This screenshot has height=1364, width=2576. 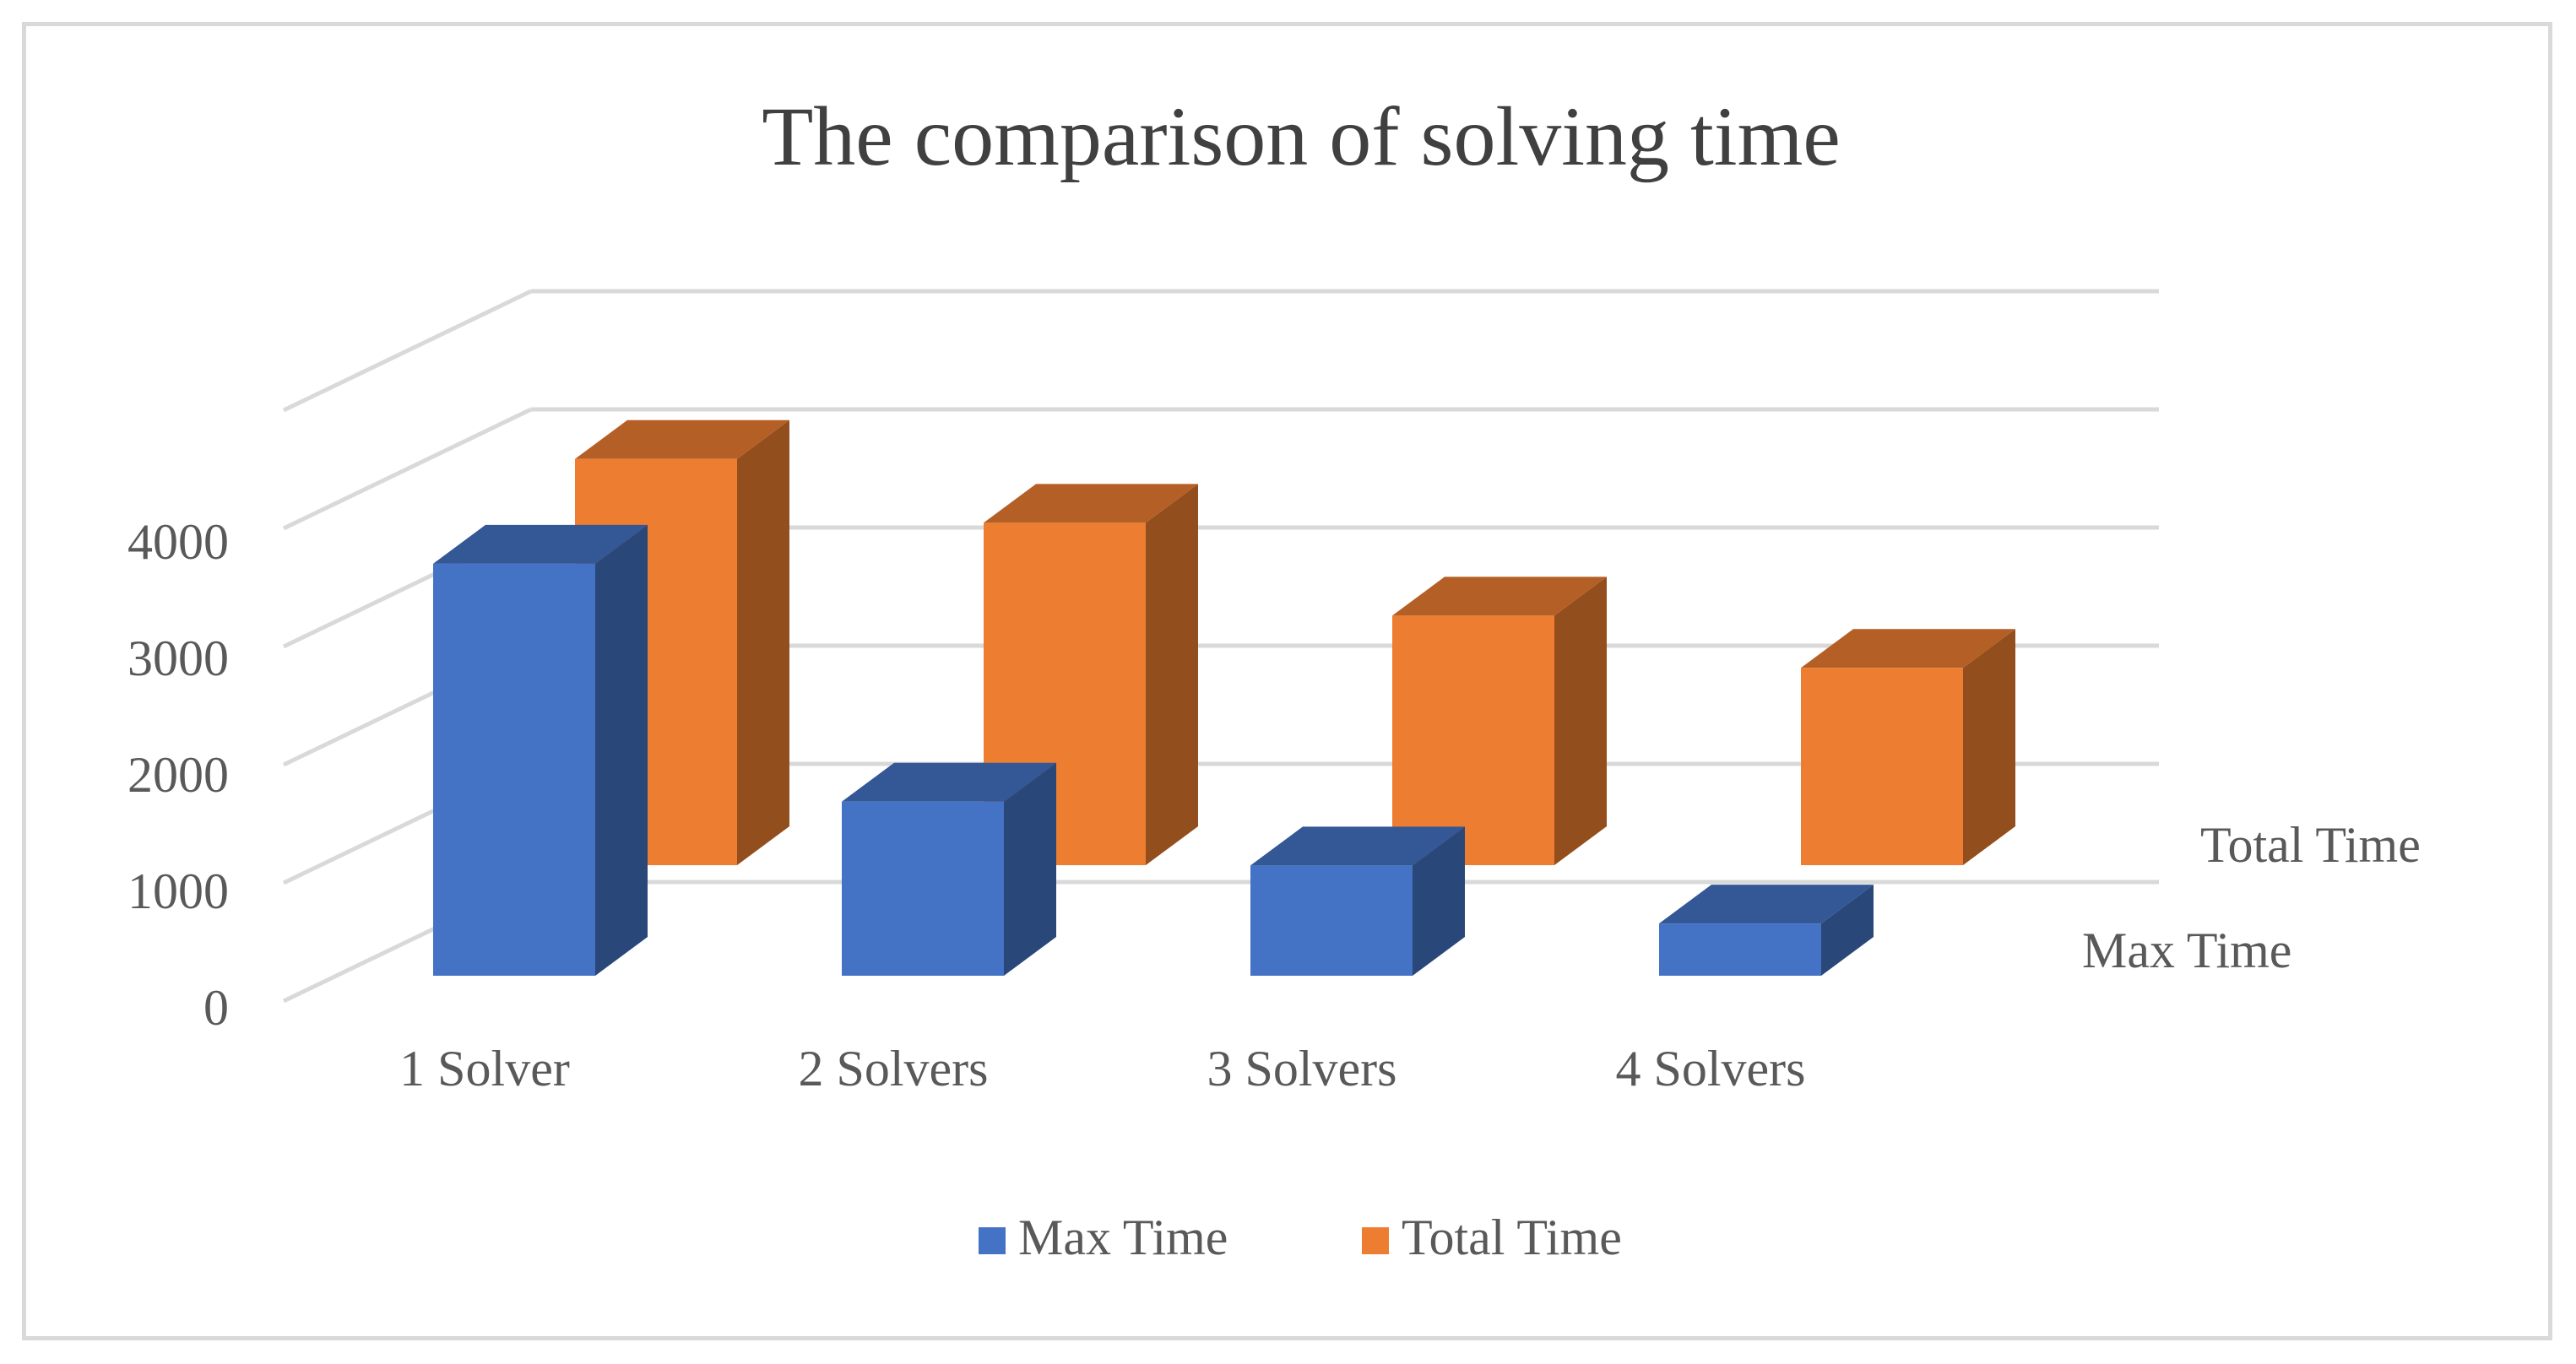 I want to click on x-axis-categories: 1 Solver 2 Solvers 3 Solvers 4 Solvers, so click(x=1102, y=1068).